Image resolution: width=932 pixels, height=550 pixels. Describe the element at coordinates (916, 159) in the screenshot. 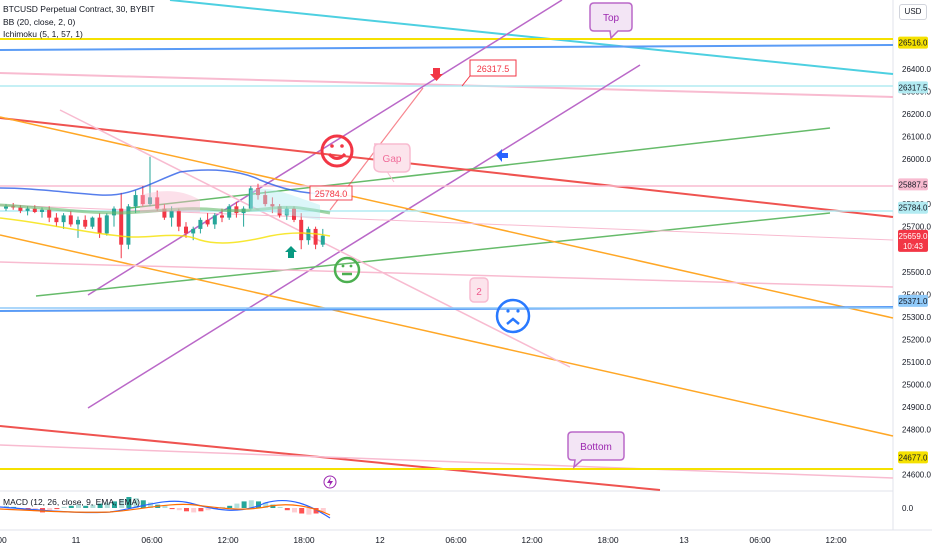

I see `y-tick-label: 26000.0` at that location.